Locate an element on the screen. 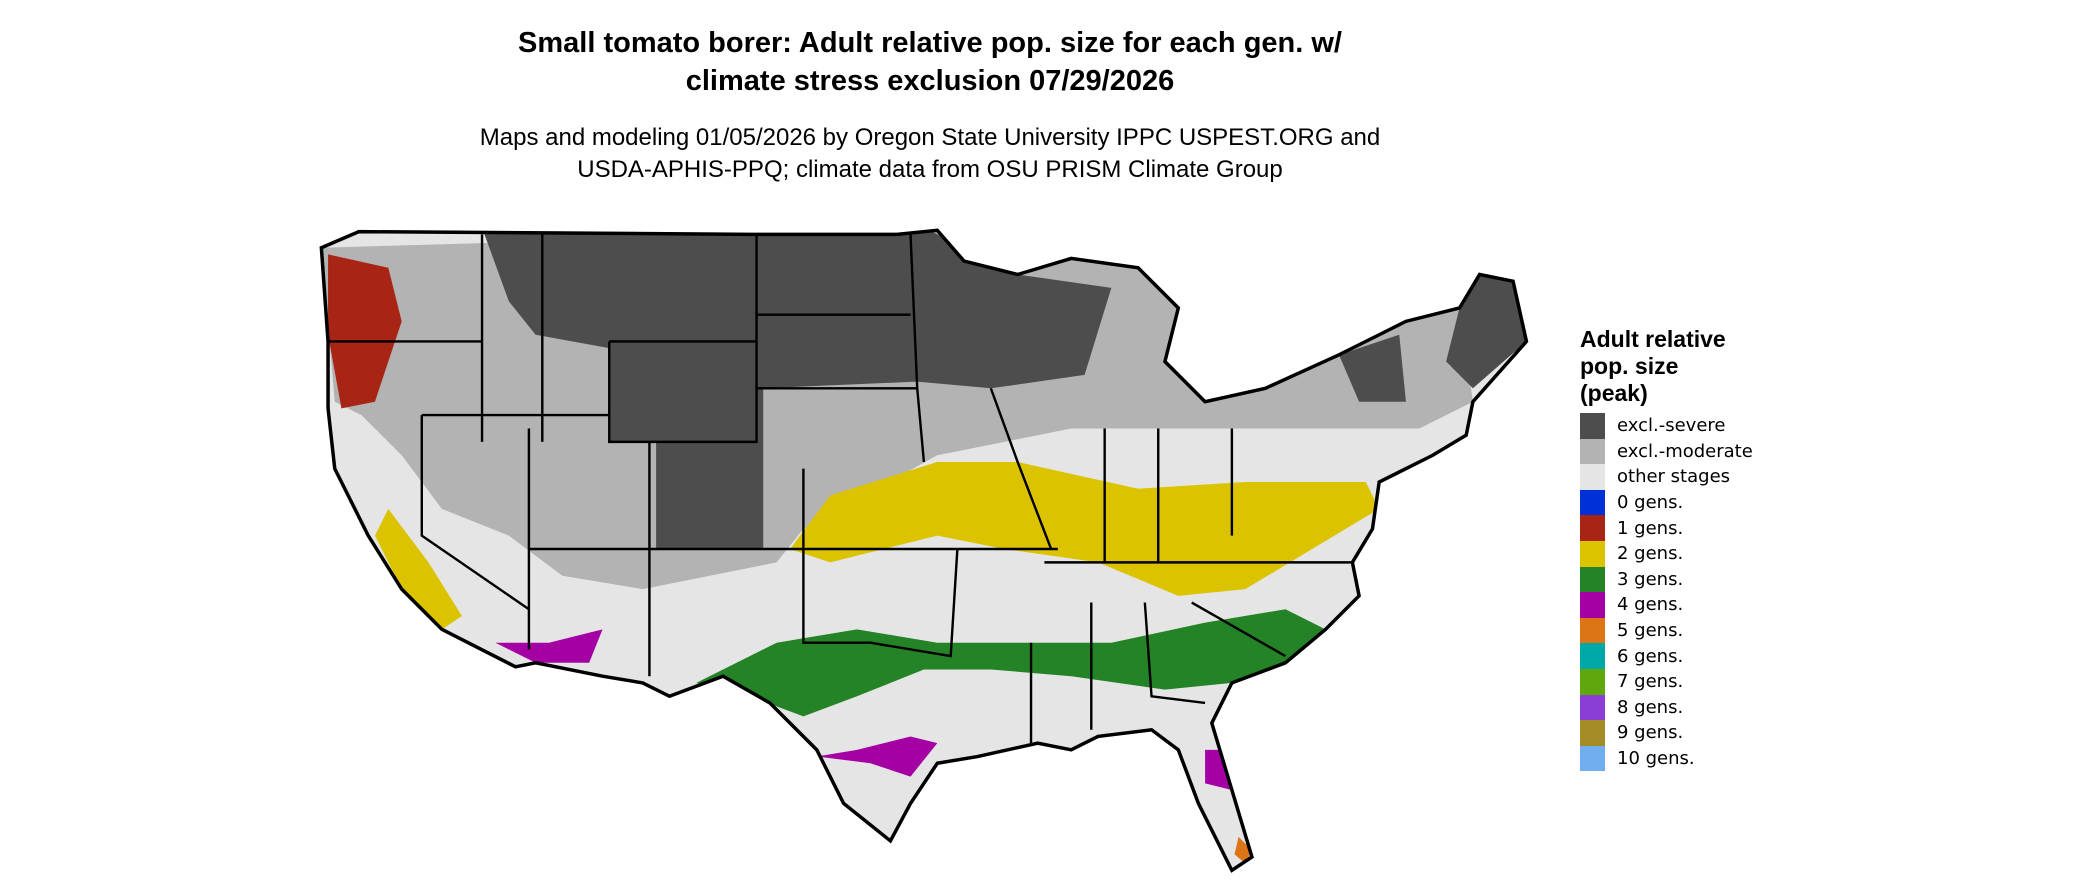 This screenshot has height=892, width=2100. legend-label: 5 gens. is located at coordinates (1650, 631).